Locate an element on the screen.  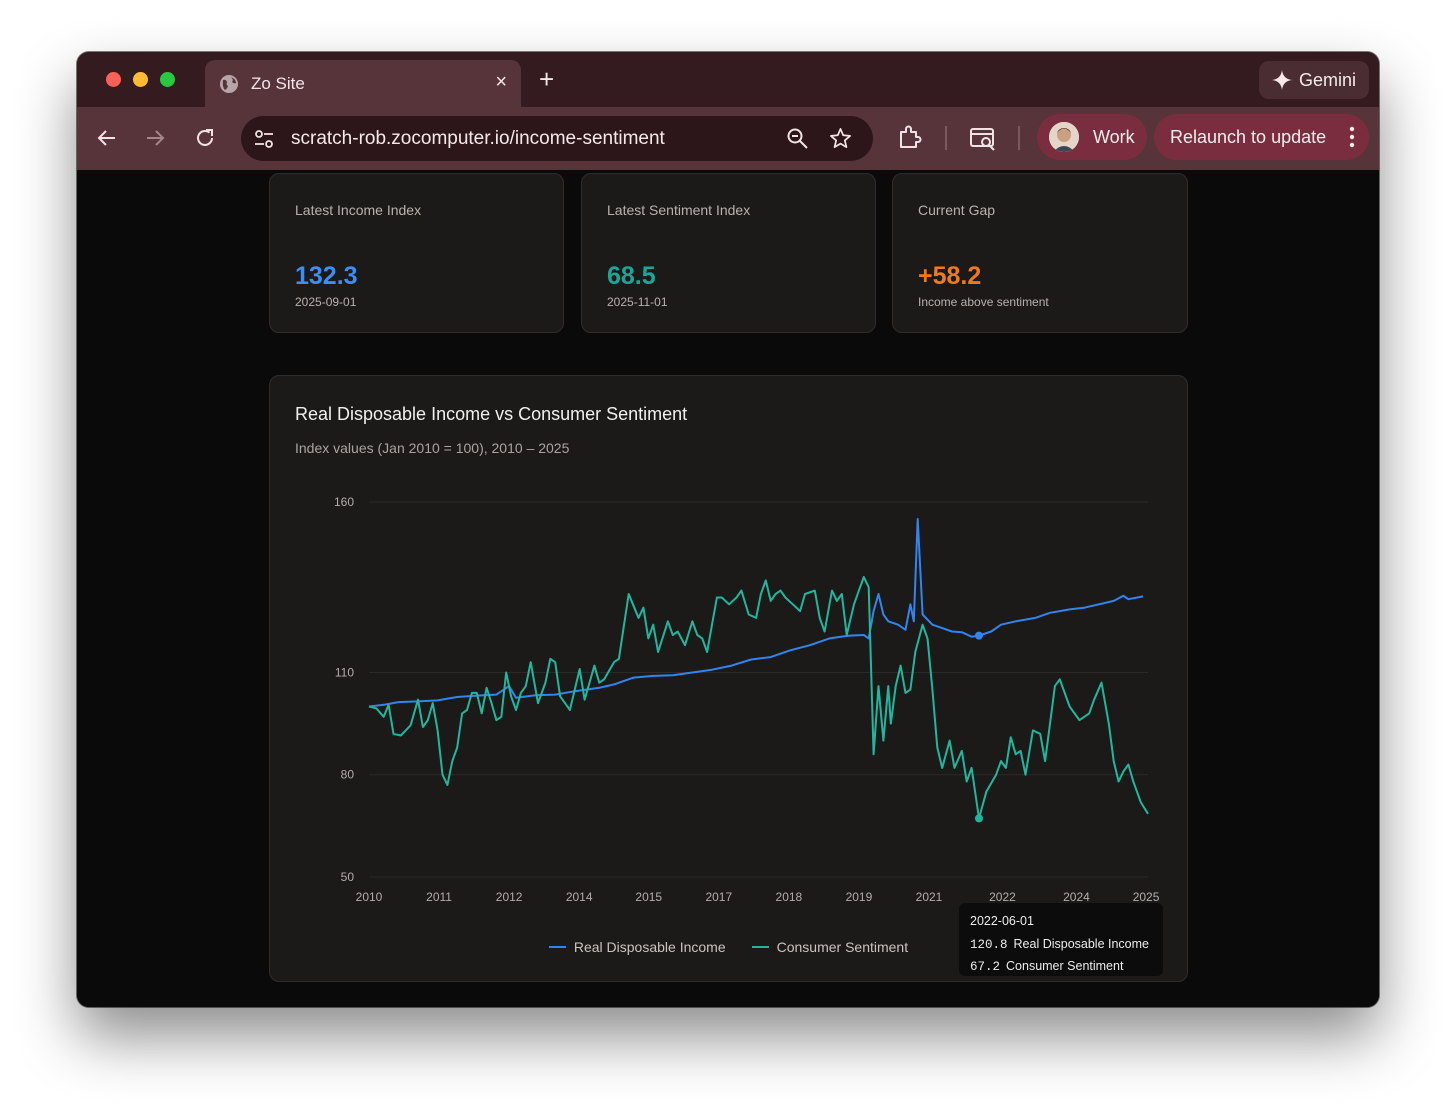
legend-item-income: Real Disposable Income is located at coordinates (637, 947).